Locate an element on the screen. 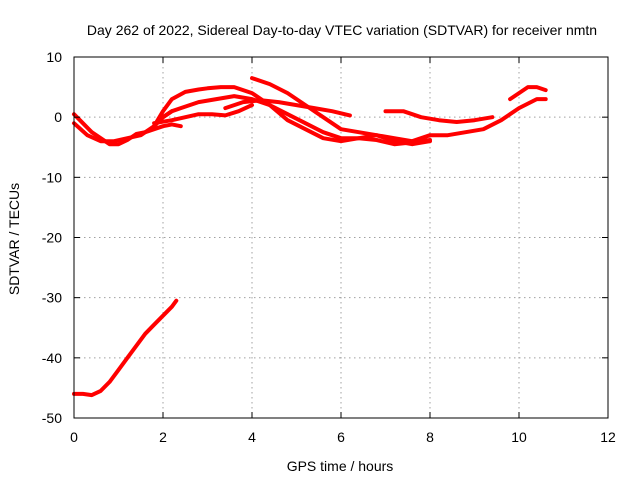  y-tick-label: 10 is located at coordinates (54, 57).